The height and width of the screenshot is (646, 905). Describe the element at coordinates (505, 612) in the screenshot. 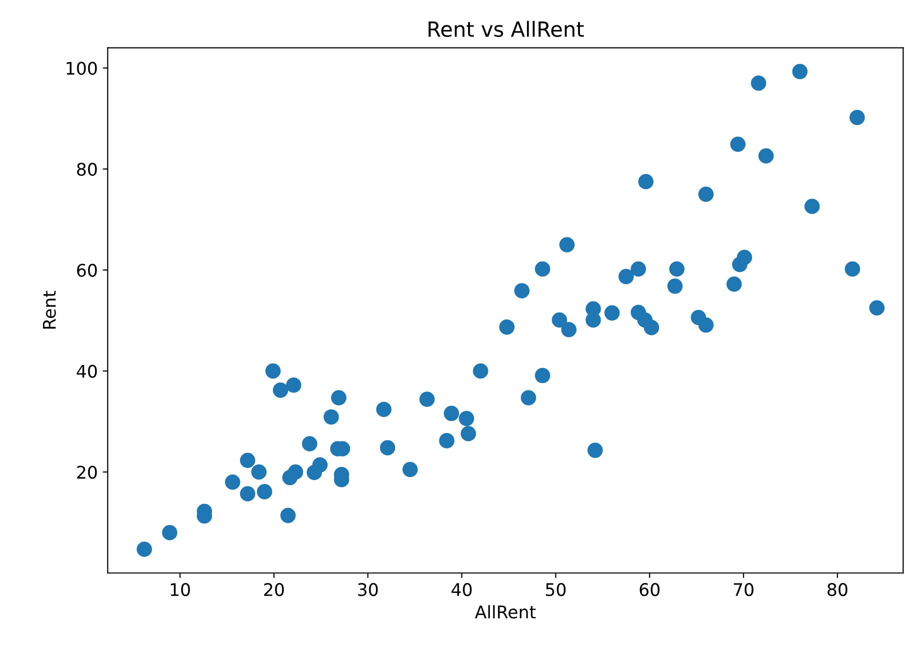

I see `x-axis-title: AllRent` at that location.